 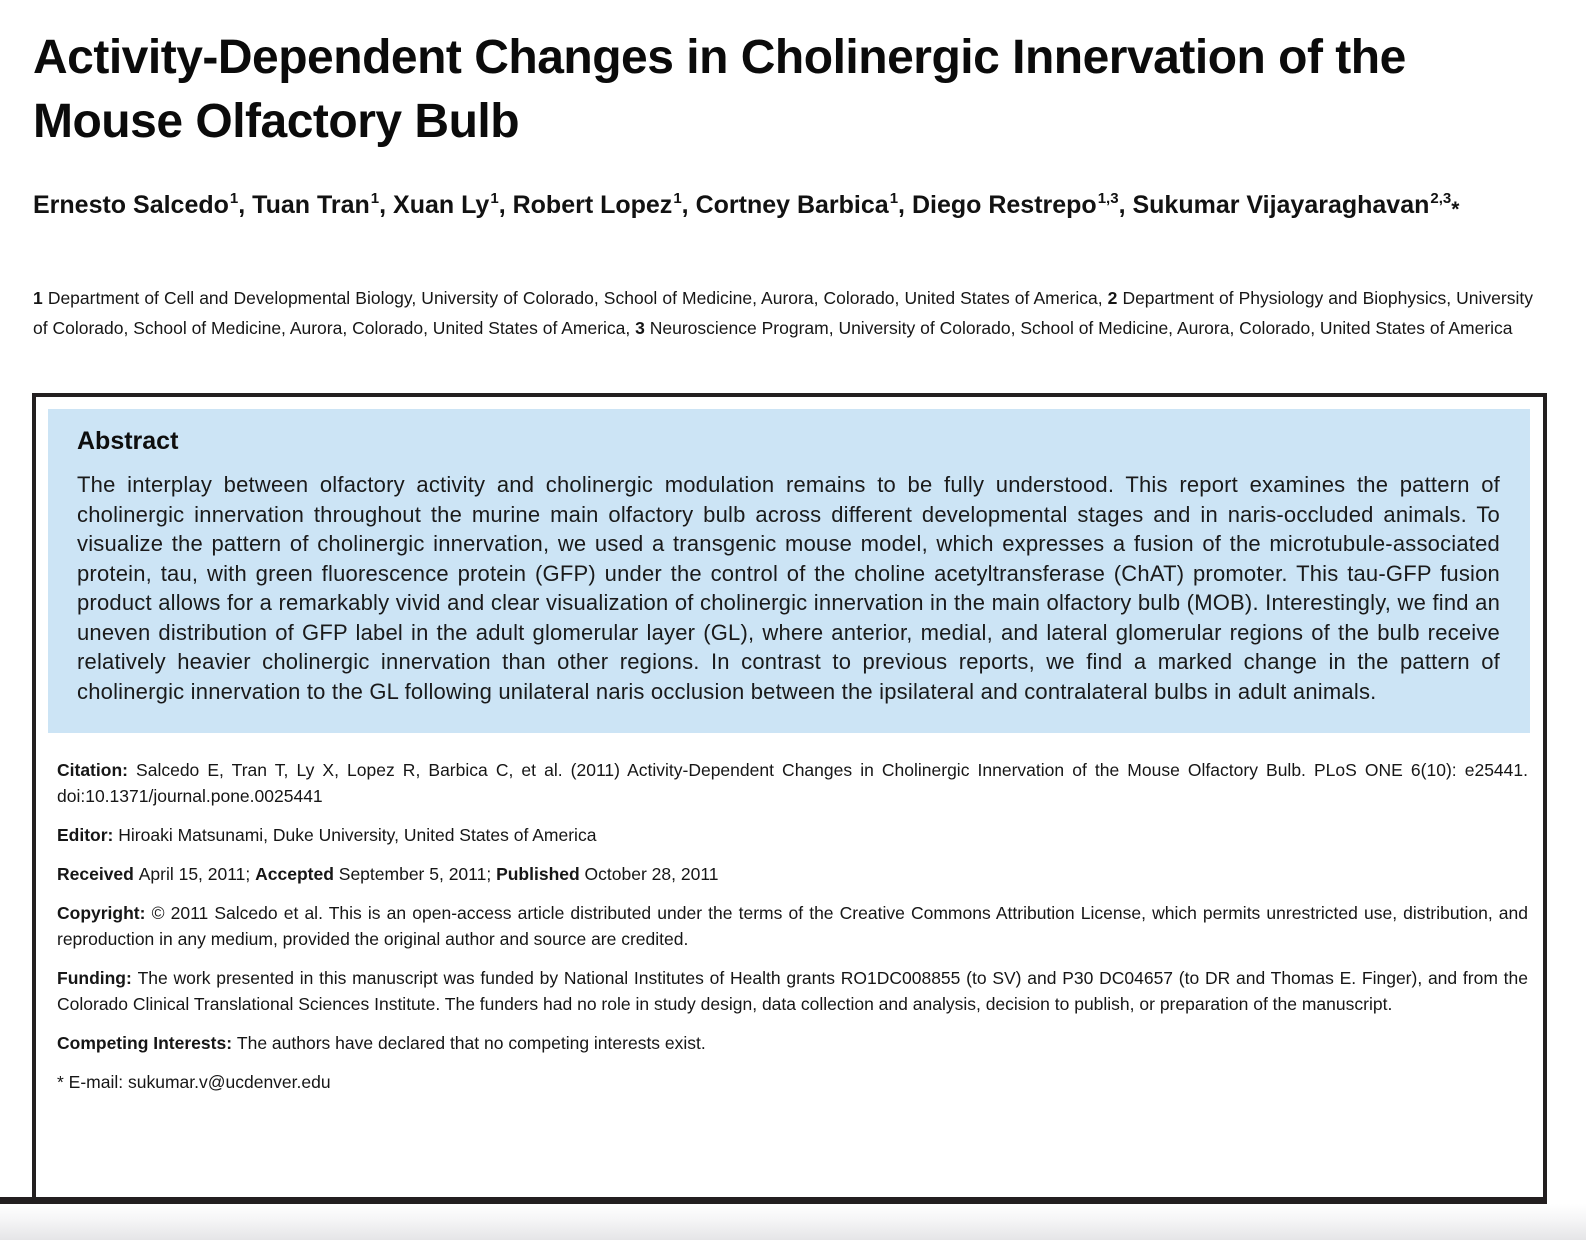 What do you see at coordinates (147, 1043) in the screenshot?
I see `meta-label: Competing Interests:` at bounding box center [147, 1043].